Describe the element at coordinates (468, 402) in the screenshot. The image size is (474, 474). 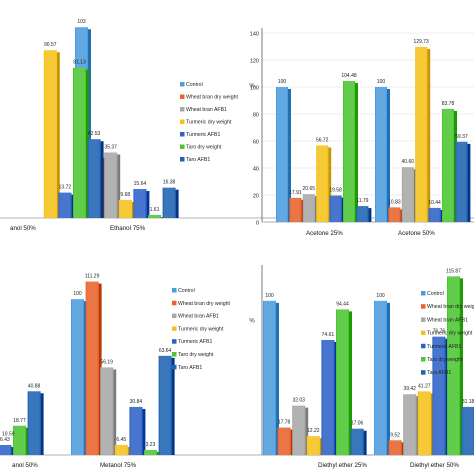
I see `data-label: 31.18` at that location.